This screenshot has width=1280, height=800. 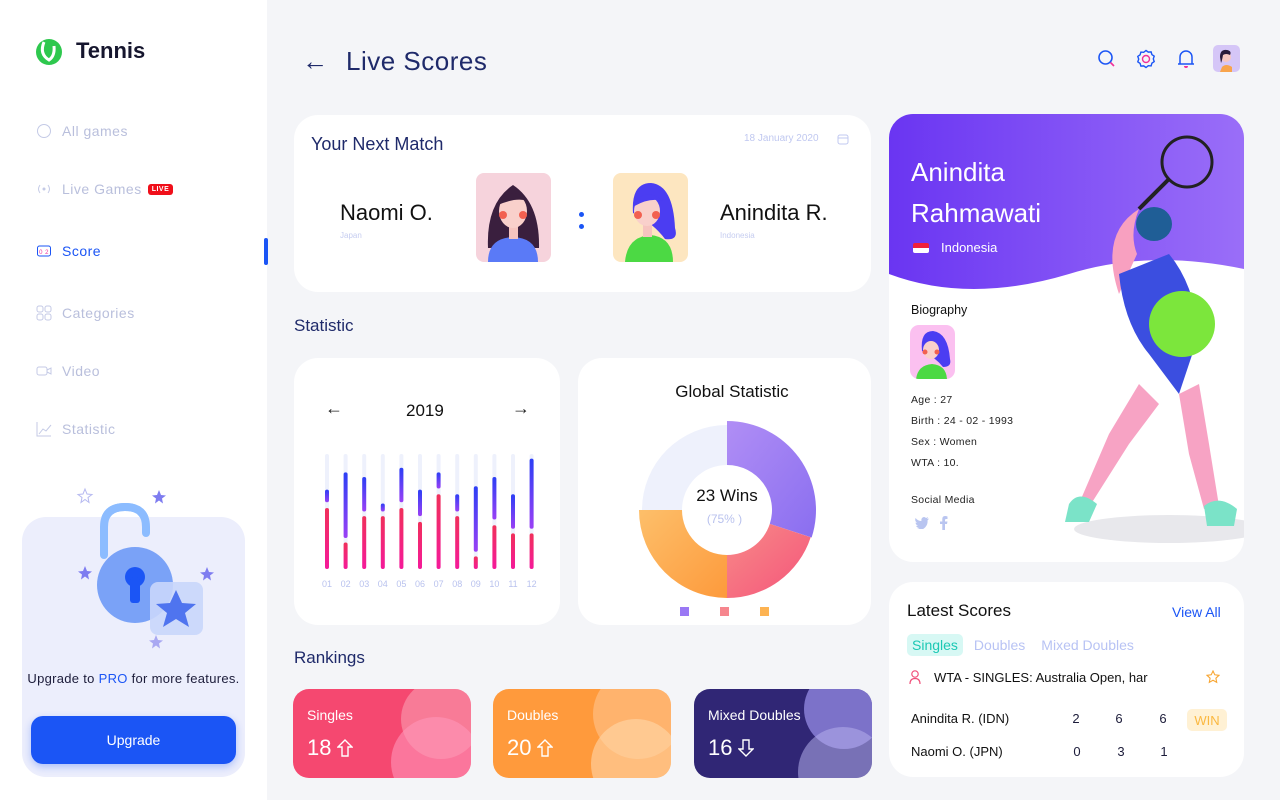 I want to click on next-year-button: →, so click(x=521, y=408).